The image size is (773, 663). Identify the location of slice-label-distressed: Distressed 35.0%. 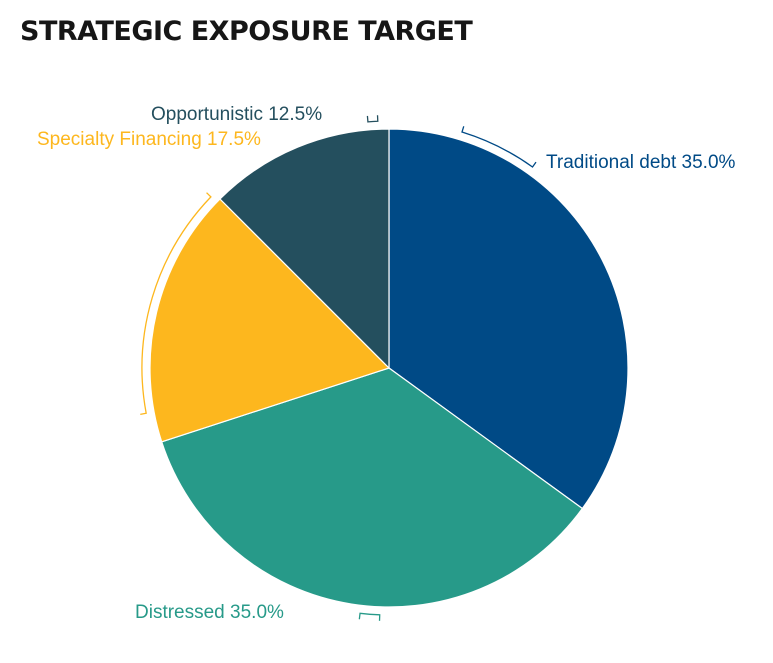
(209, 612).